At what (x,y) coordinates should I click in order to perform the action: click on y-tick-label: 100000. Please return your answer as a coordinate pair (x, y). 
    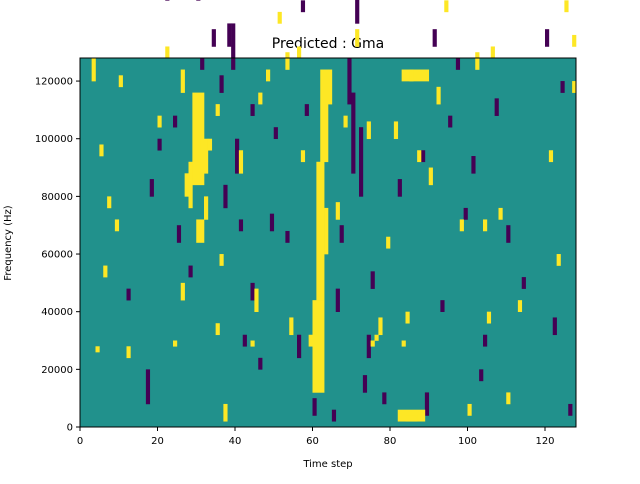
    Looking at the image, I should click on (54, 139).